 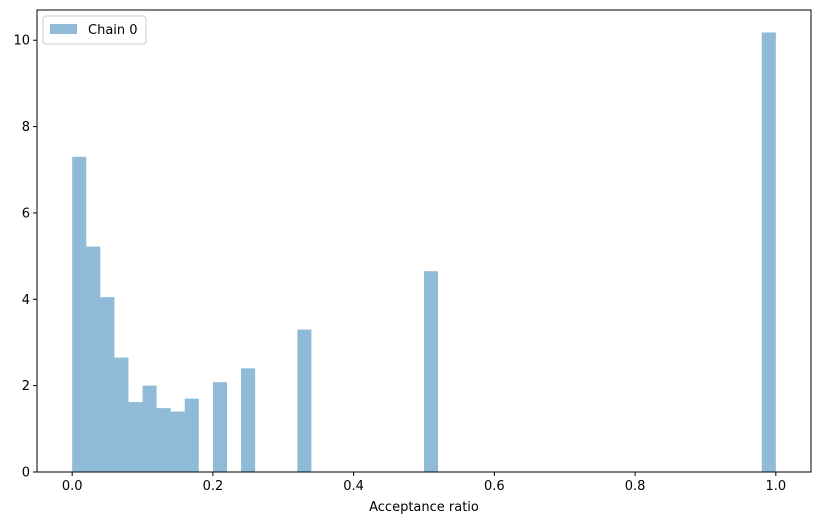 I want to click on y-tick-label: 0, so click(x=26, y=473).